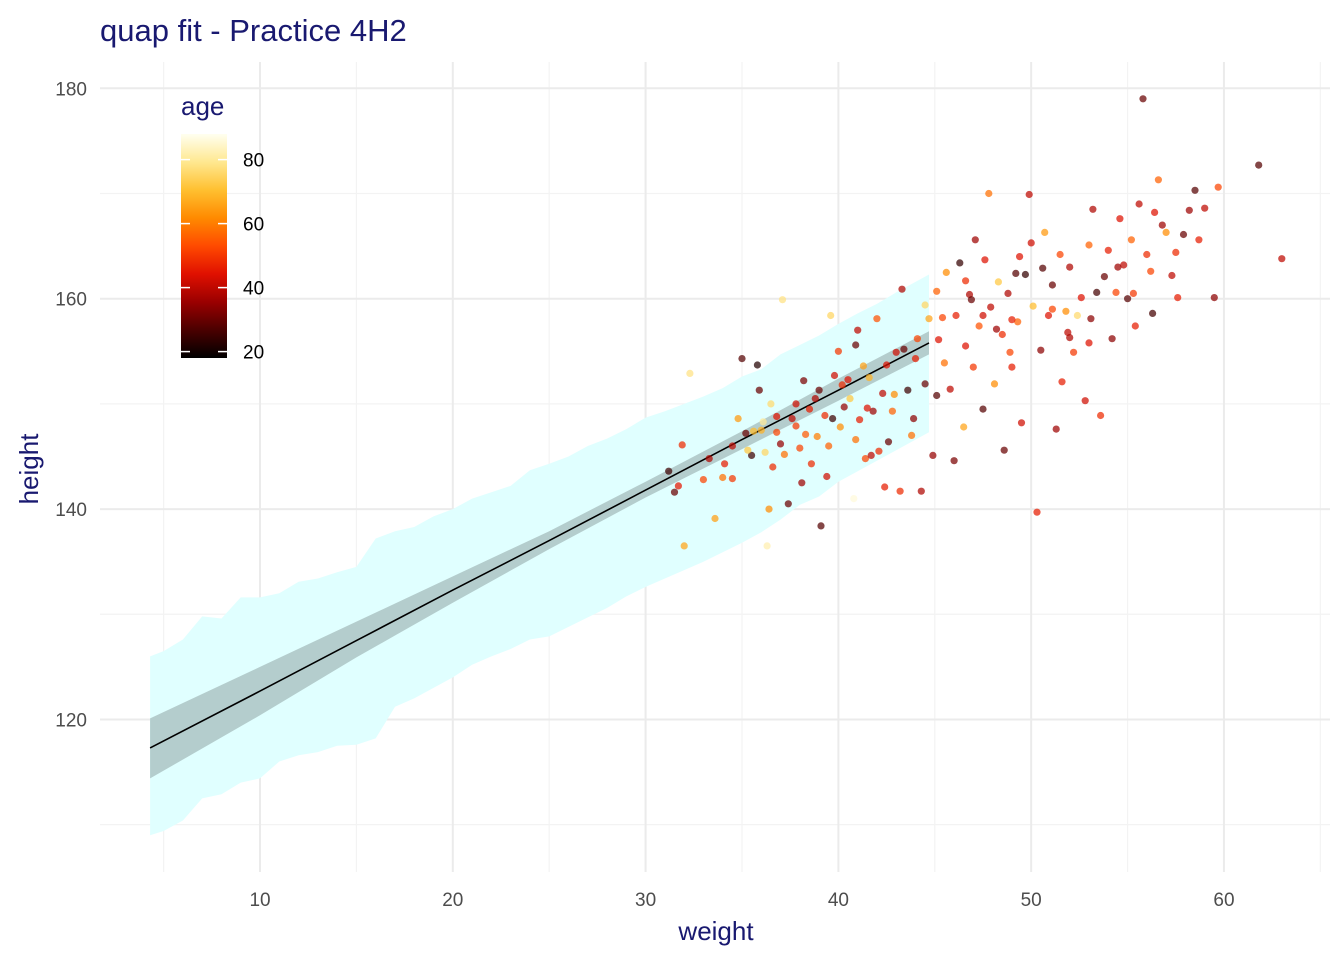 This screenshot has height=960, width=1344. What do you see at coordinates (253, 30) in the screenshot?
I see `chart-title: quap fit - Practice 4H2` at bounding box center [253, 30].